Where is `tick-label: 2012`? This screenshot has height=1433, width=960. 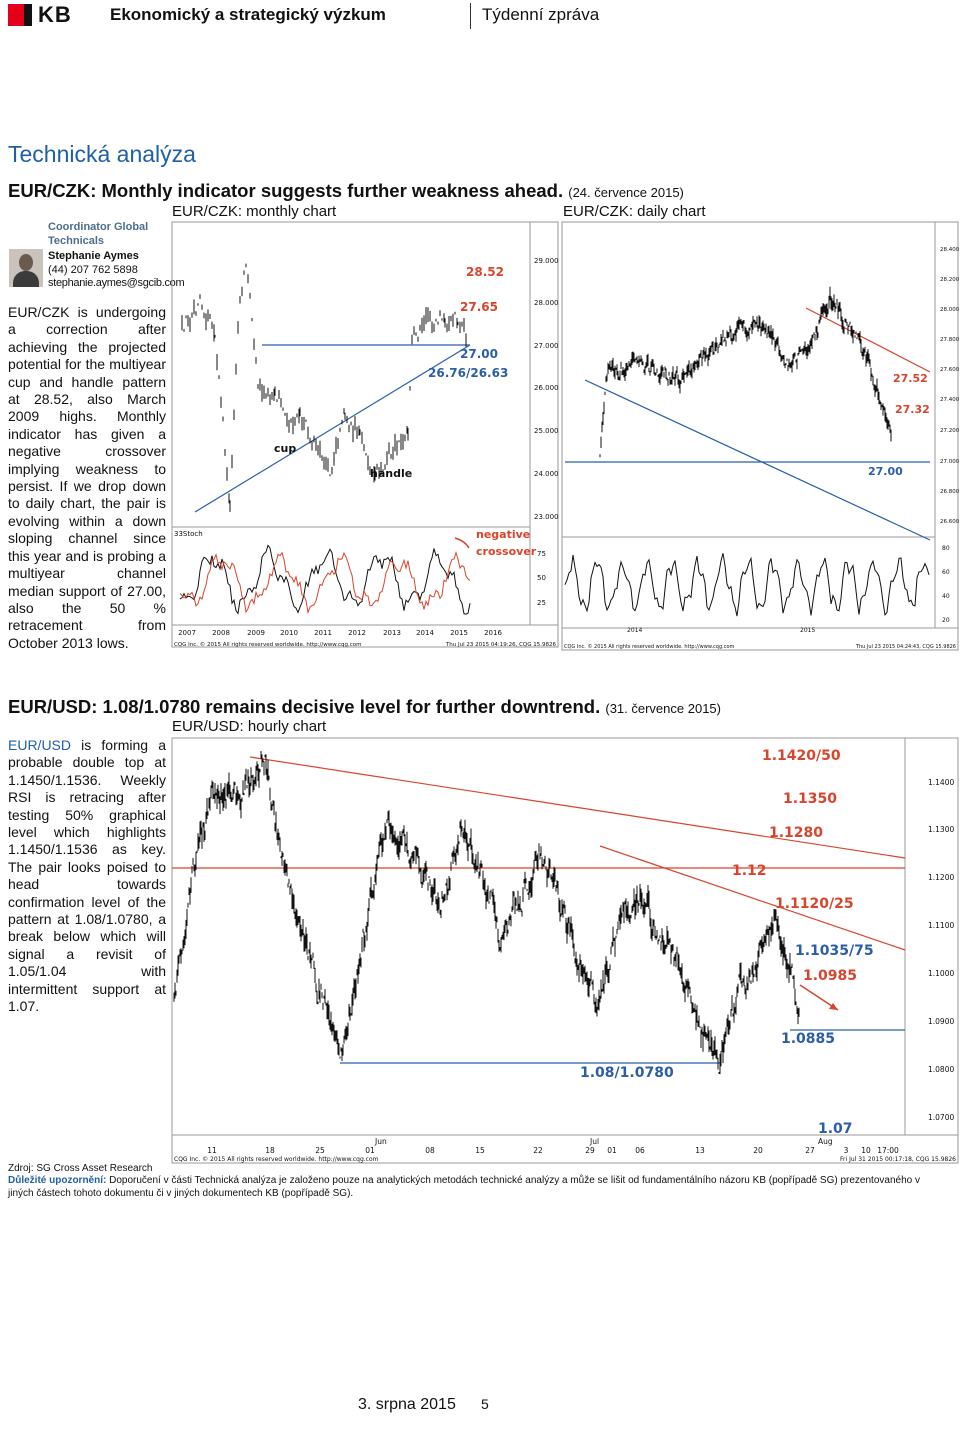
tick-label: 2012 is located at coordinates (357, 633).